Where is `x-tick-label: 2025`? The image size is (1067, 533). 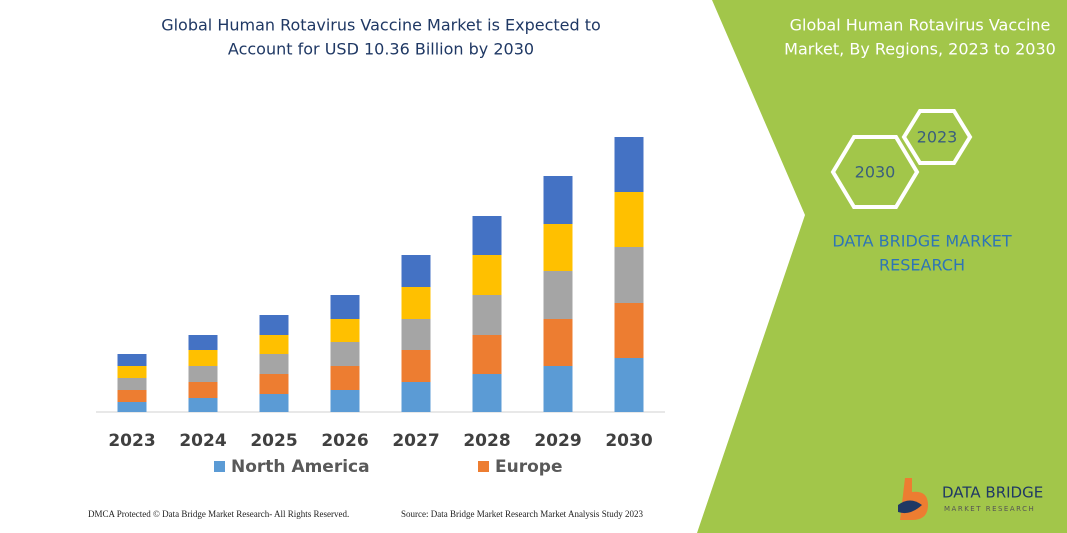 x-tick-label: 2025 is located at coordinates (273, 441).